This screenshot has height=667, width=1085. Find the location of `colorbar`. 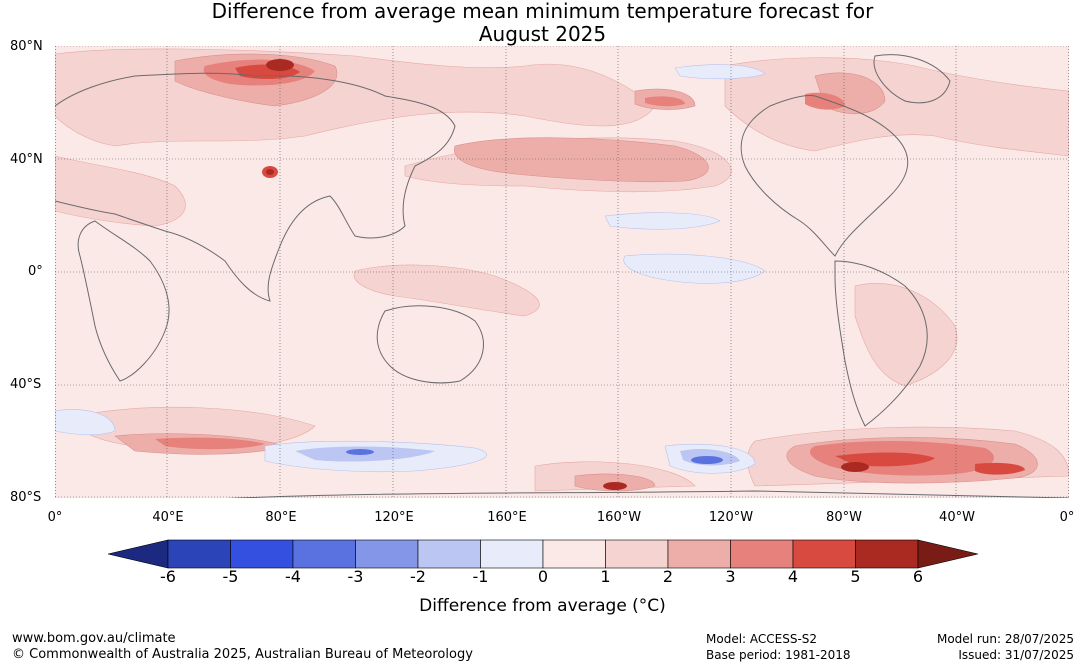

colorbar is located at coordinates (543, 554).